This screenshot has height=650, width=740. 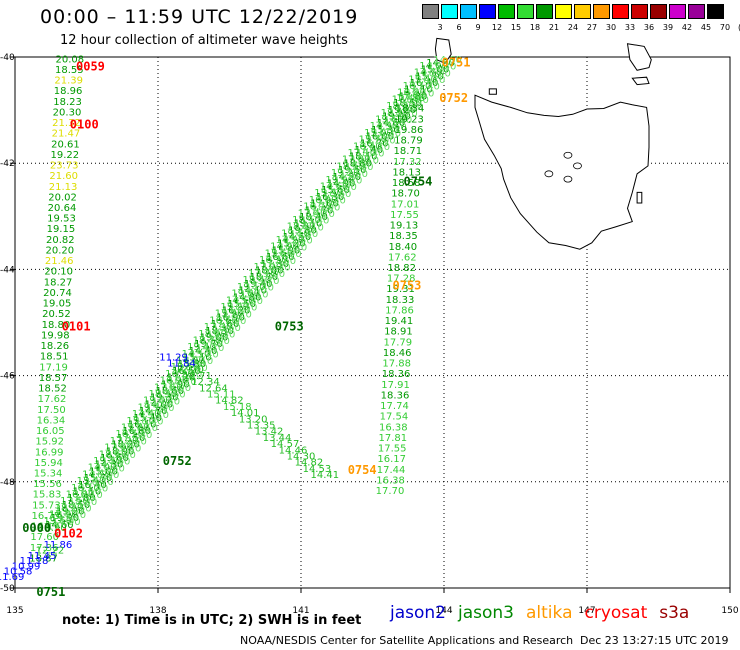 I want to click on chart-title: 00:00 – 11:59 UTC 12/22/2019, so click(x=199, y=17).